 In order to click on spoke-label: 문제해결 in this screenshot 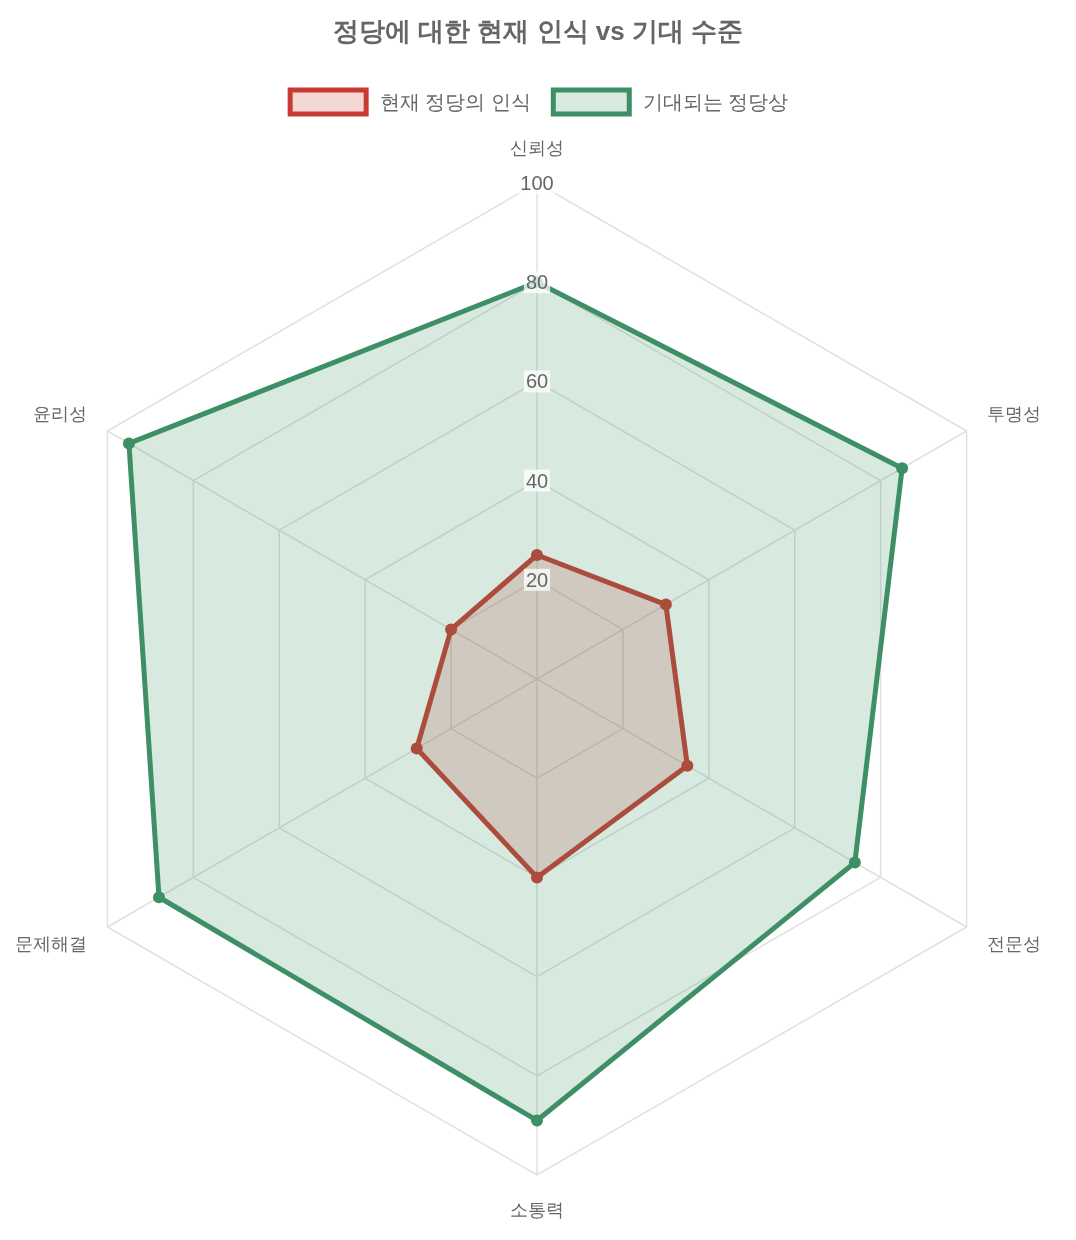, I will do `click(51, 944)`.